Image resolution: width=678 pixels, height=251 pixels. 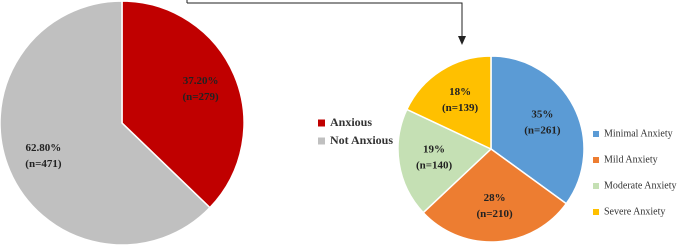 I want to click on count-label: (n=139), so click(x=460, y=108).